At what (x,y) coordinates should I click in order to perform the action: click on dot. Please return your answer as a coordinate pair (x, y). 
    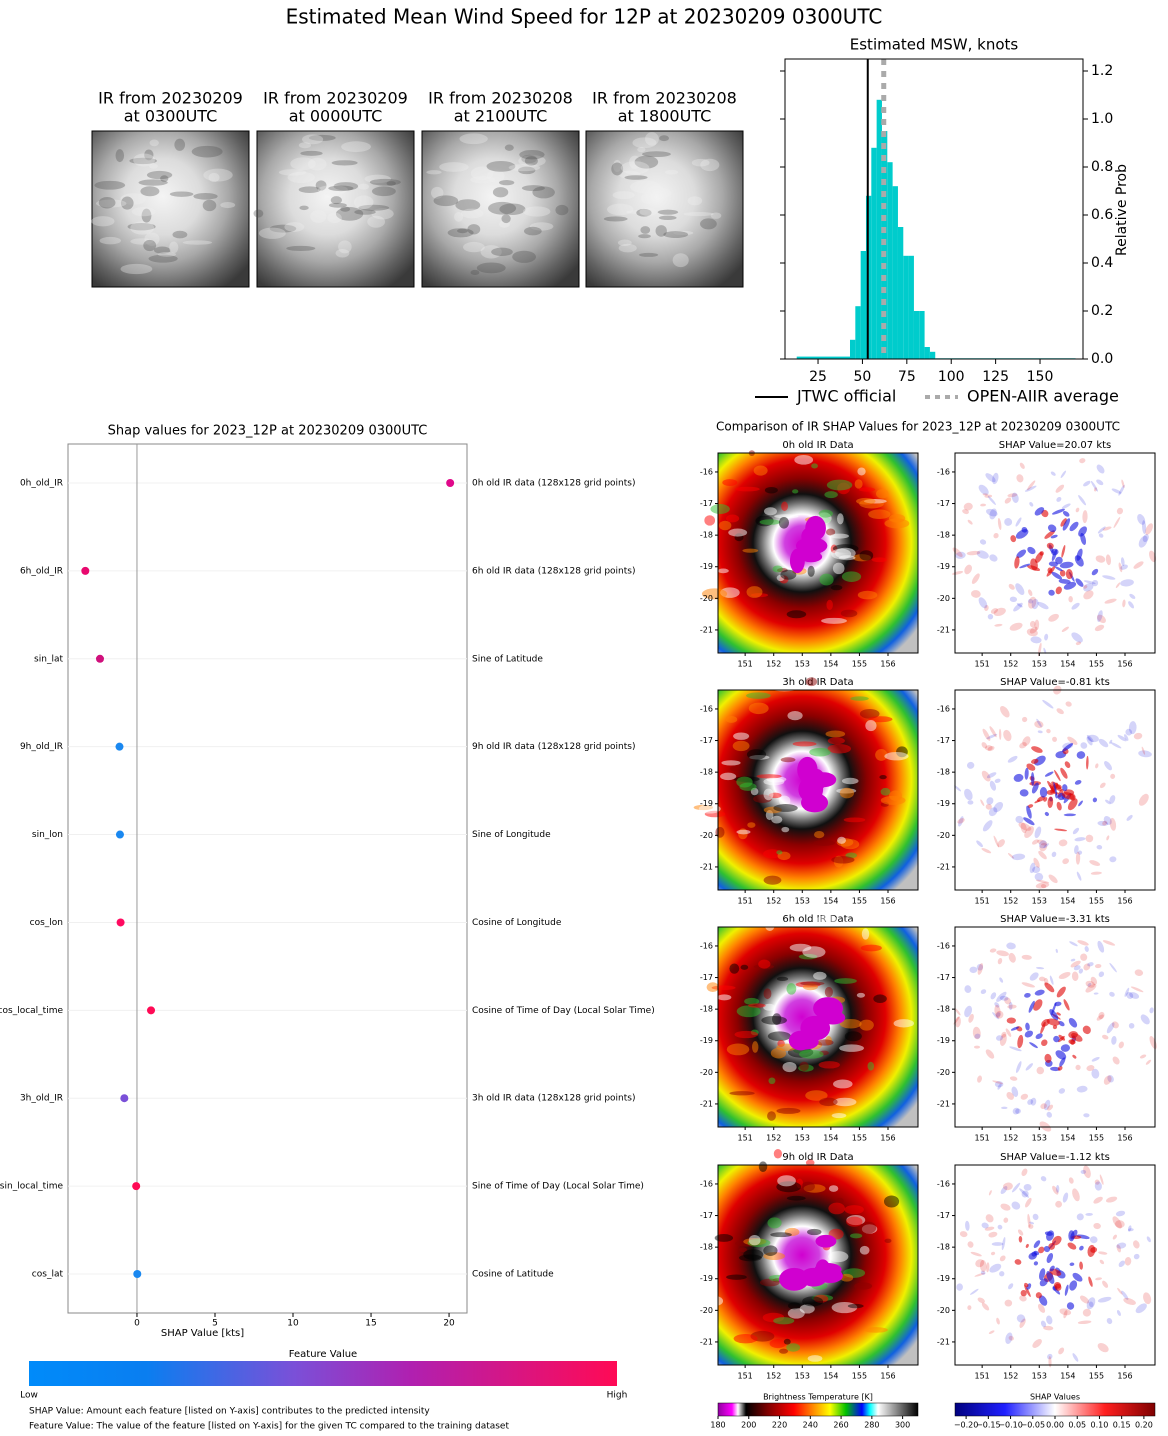
    Looking at the image, I should click on (85, 570).